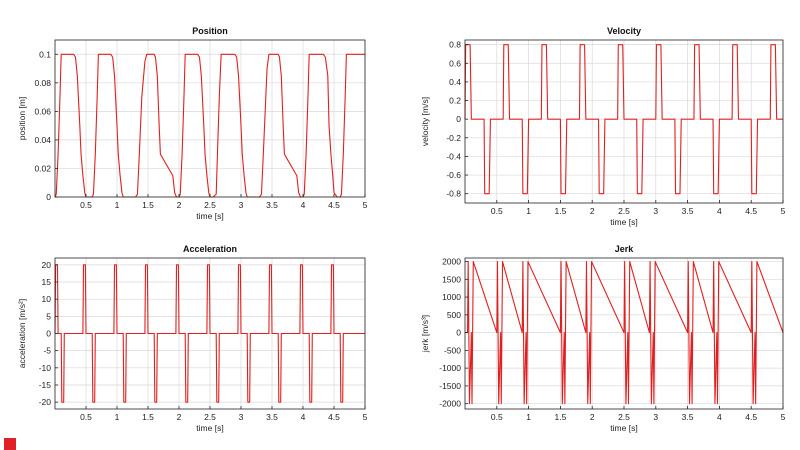  What do you see at coordinates (624, 31) in the screenshot?
I see `chart-title: Velocity` at bounding box center [624, 31].